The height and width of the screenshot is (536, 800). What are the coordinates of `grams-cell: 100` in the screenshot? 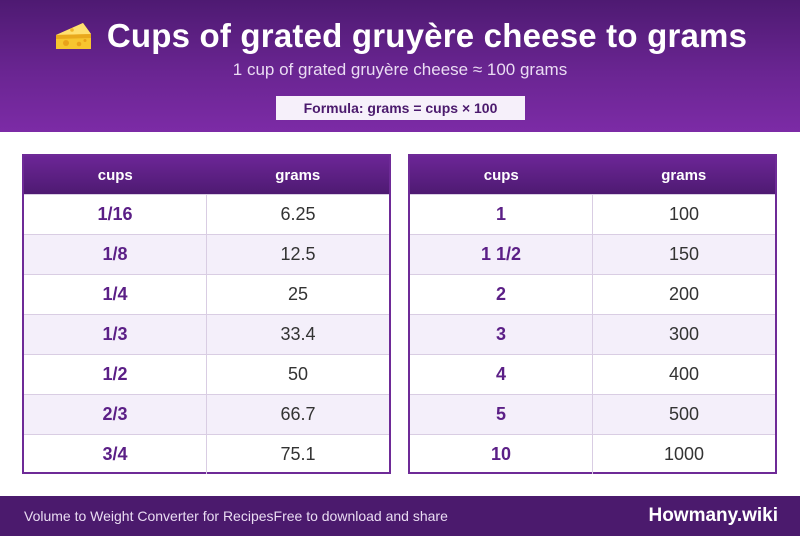 It's located at (684, 214).